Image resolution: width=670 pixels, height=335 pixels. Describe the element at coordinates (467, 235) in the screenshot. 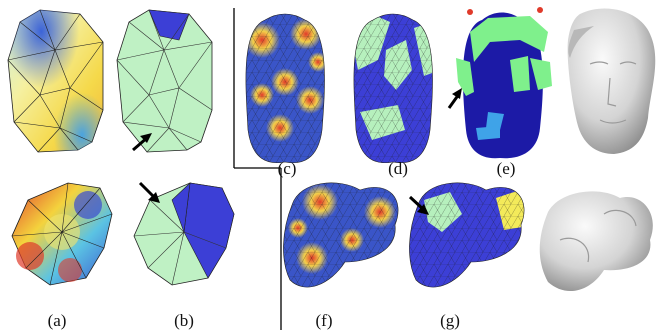

I see `blob-segmented-g` at that location.